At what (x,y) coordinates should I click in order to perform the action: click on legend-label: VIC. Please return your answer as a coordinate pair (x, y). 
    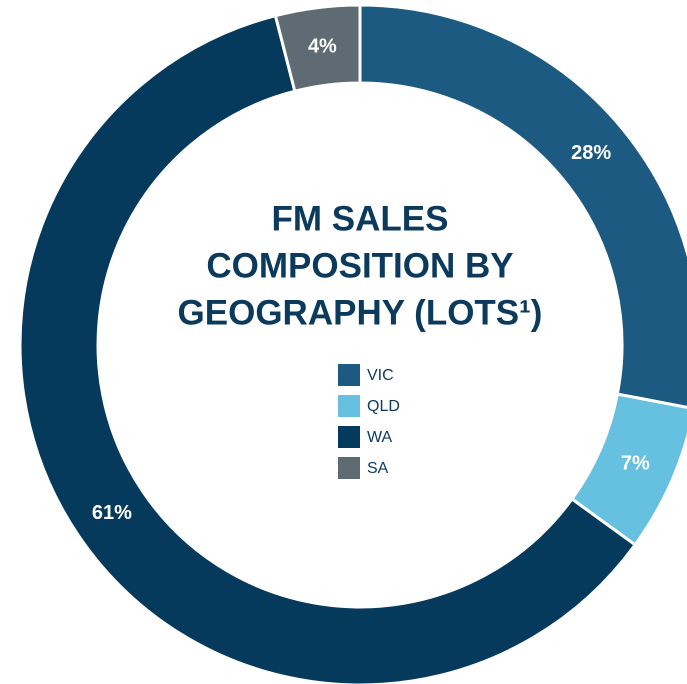
    Looking at the image, I should click on (380, 375).